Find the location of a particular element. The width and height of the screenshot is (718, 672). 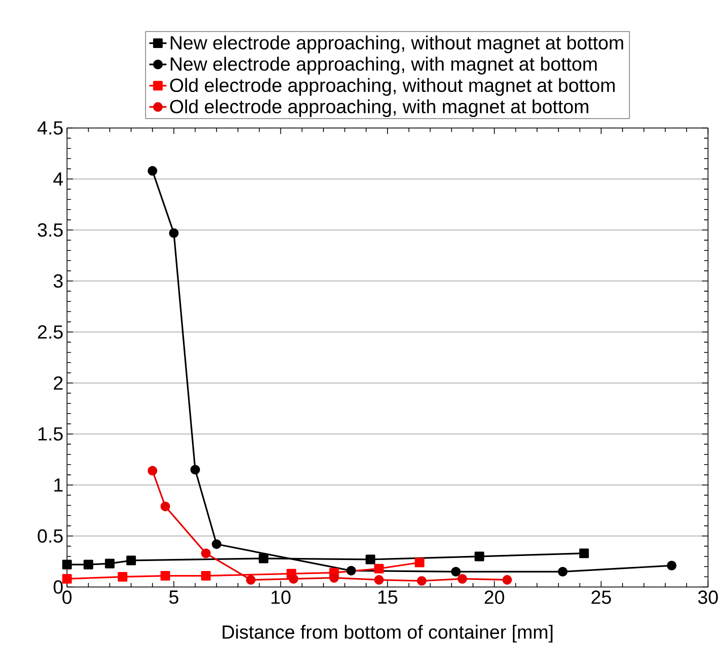

y-tick-label: 3.5 is located at coordinates (50, 230).